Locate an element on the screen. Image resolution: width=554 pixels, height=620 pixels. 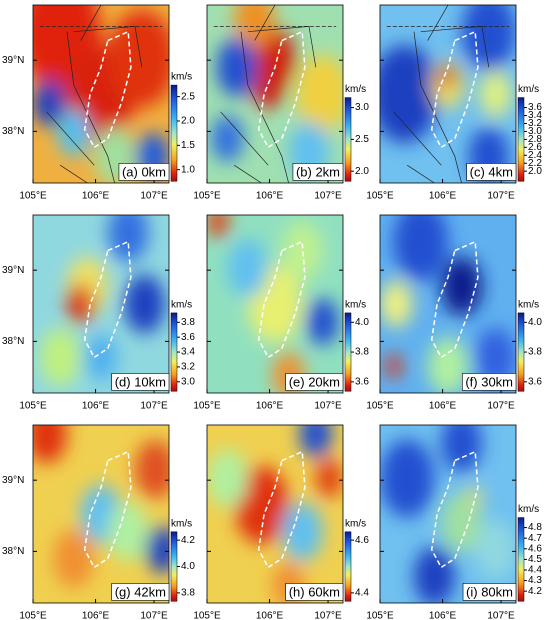
colorbar-tick-label: 4.2 is located at coordinates (188, 540).